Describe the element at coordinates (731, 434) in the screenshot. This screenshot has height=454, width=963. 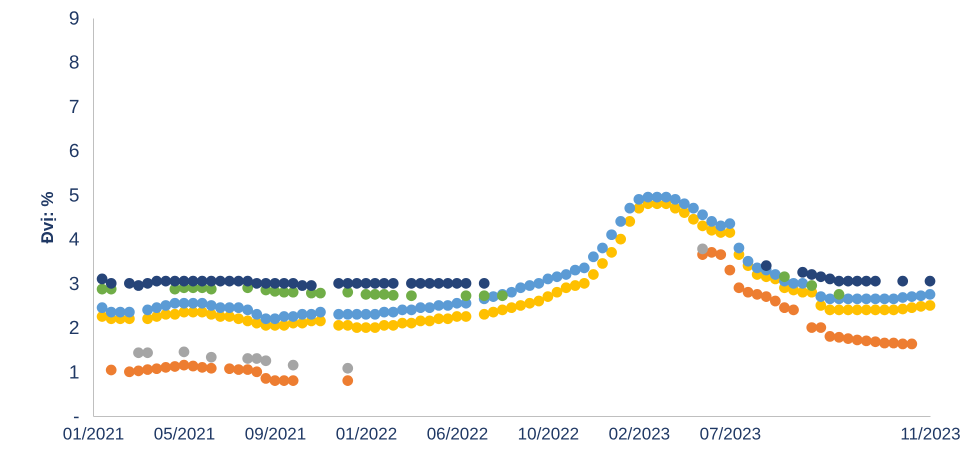
I see `x-tick-label: 07/2023` at that location.